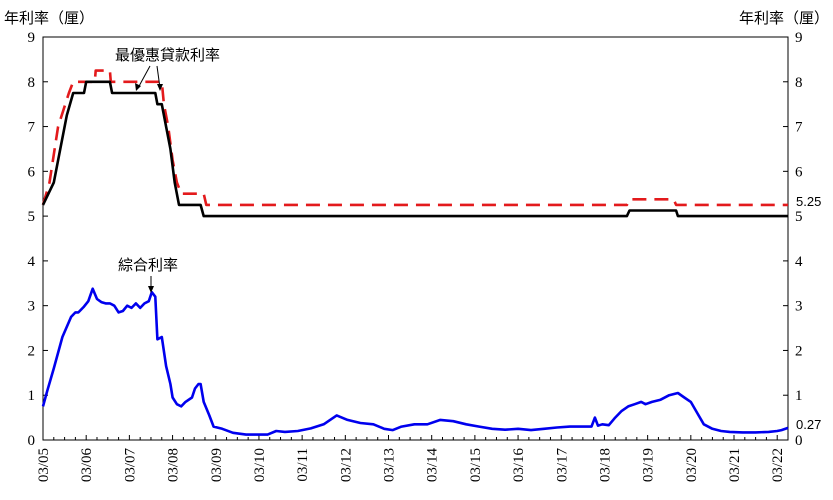 The height and width of the screenshot is (500, 833). I want to click on y-tick-label-right-2: 2, so click(799, 351).